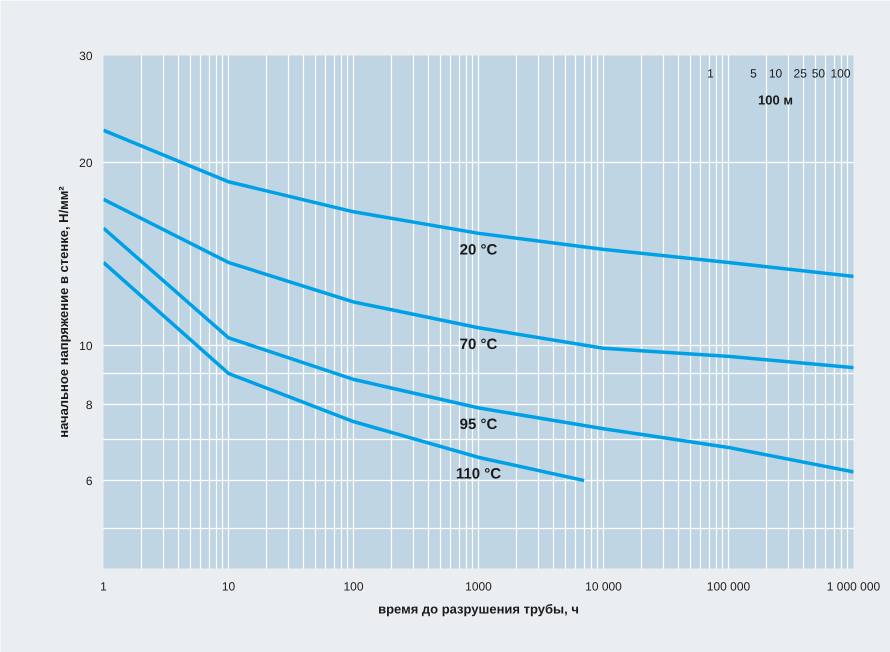  Describe the element at coordinates (86, 56) in the screenshot. I see `y-tick-label: 30` at that location.